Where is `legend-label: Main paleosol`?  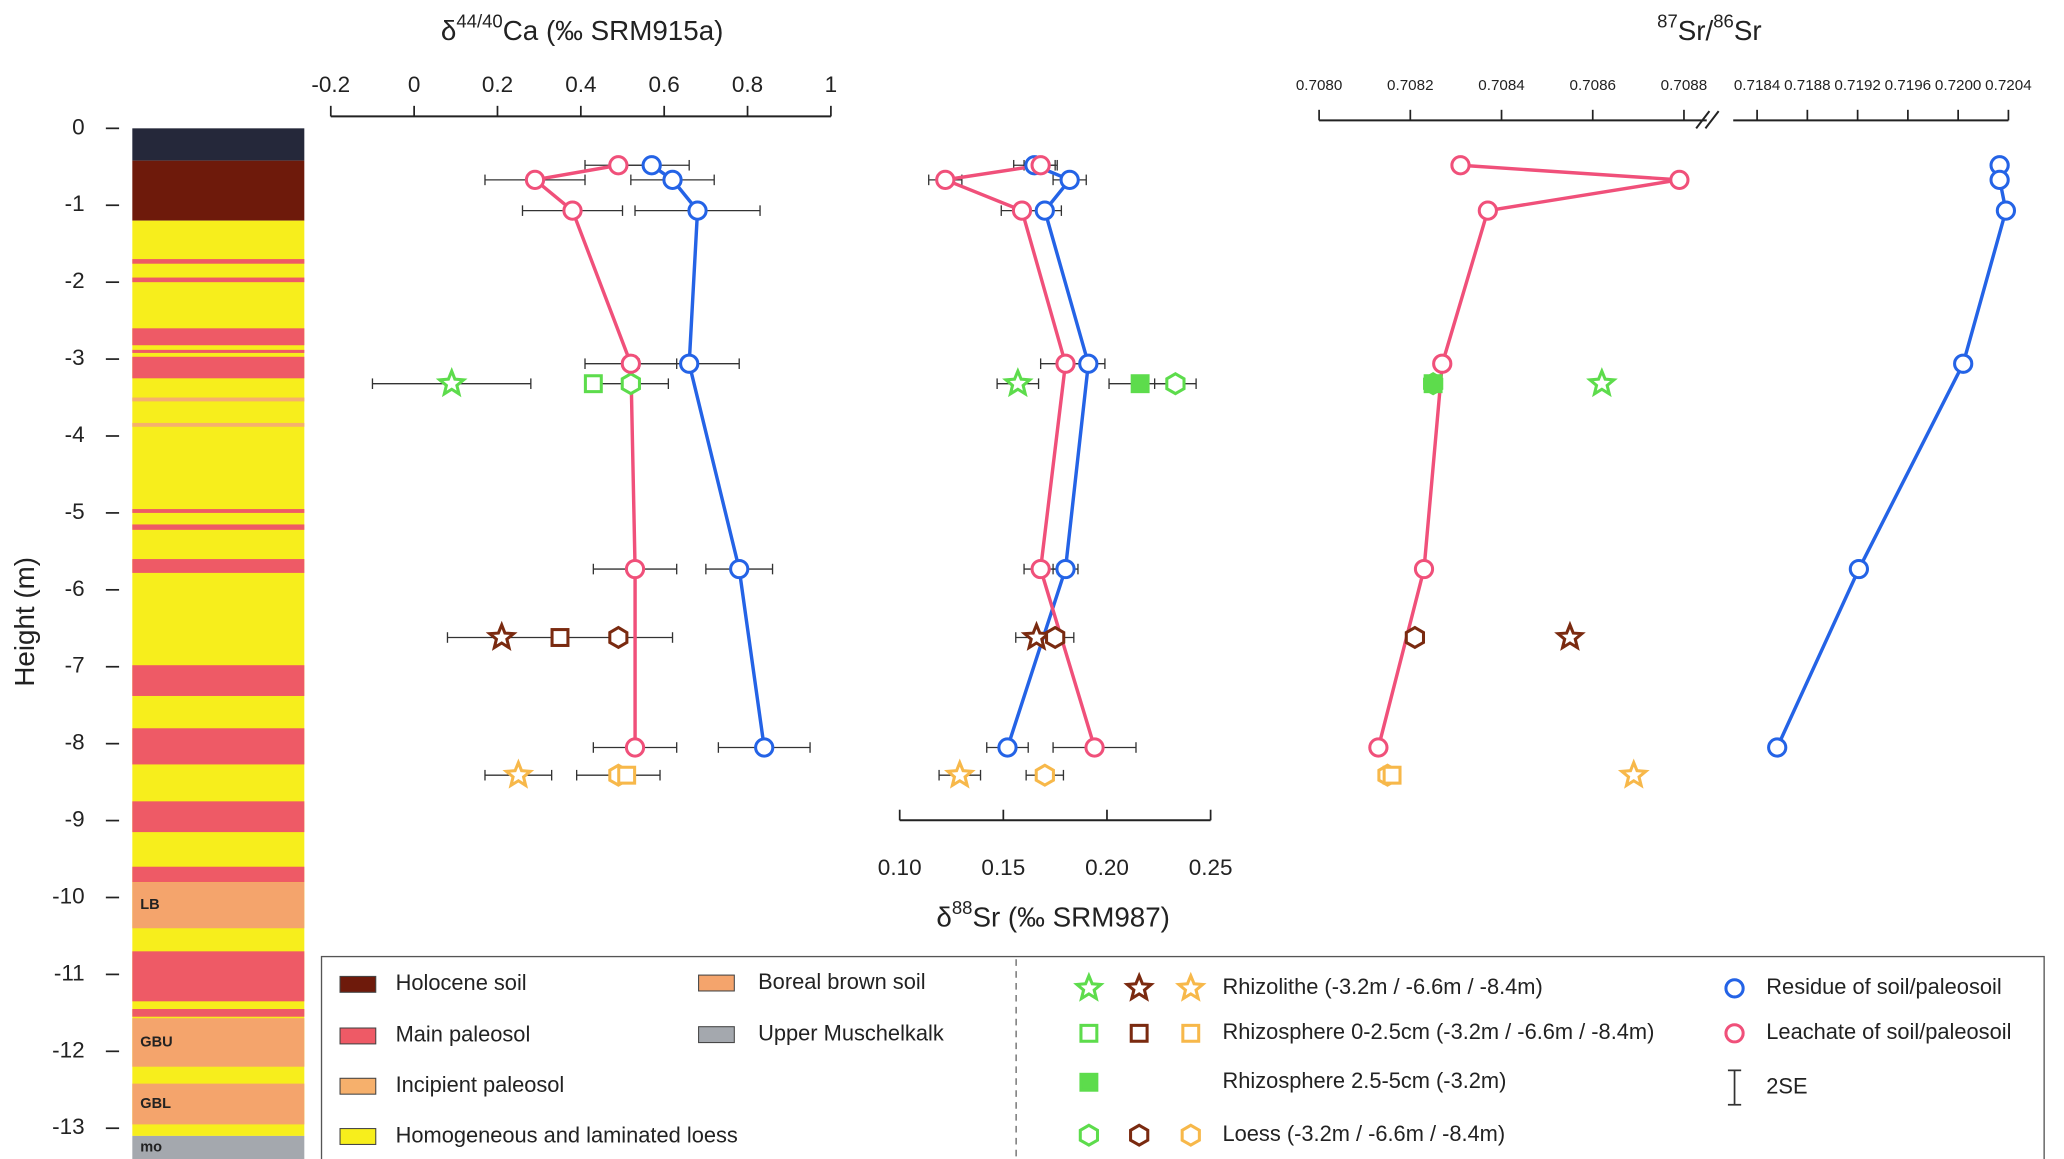
legend-label: Main paleosol is located at coordinates (463, 1034).